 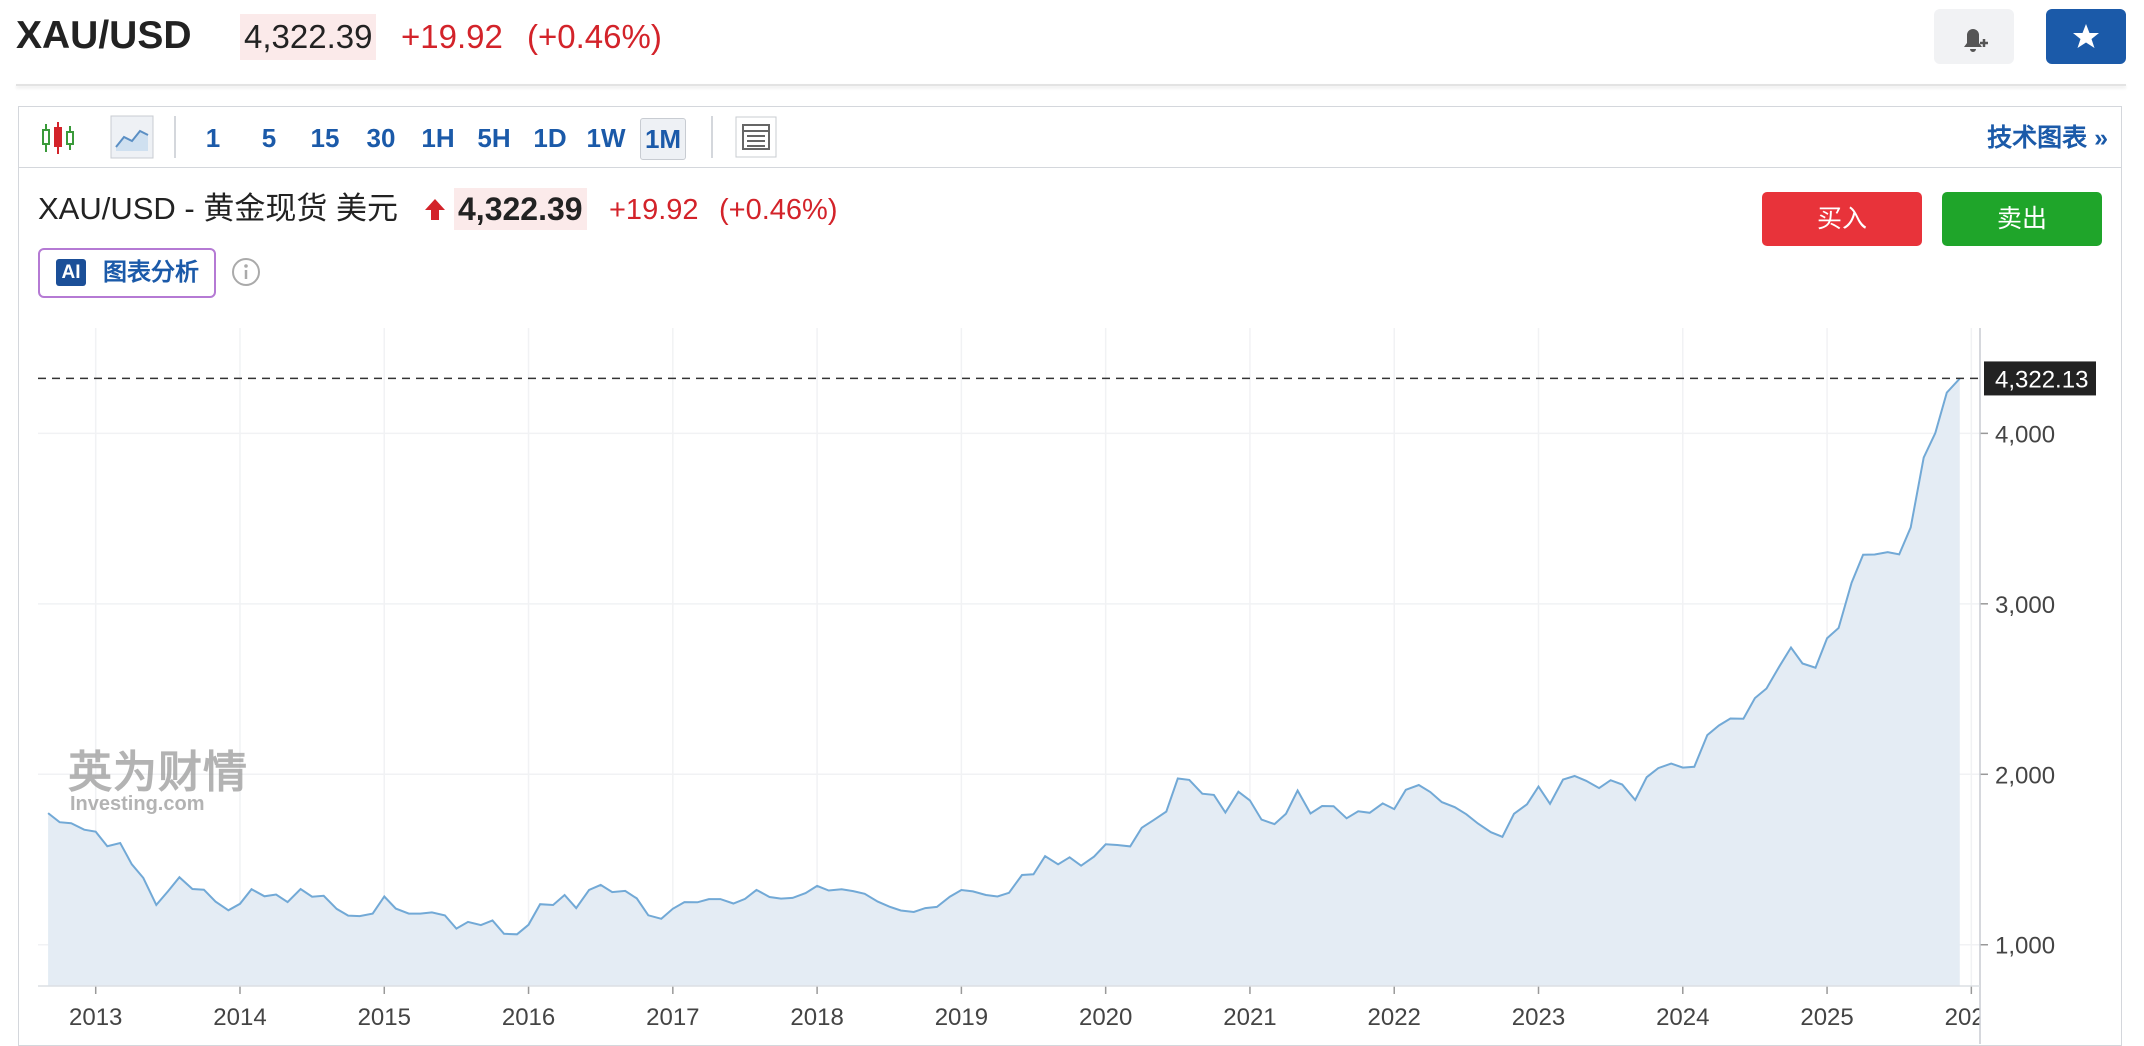 I want to click on candle-icon, so click(x=58, y=138).